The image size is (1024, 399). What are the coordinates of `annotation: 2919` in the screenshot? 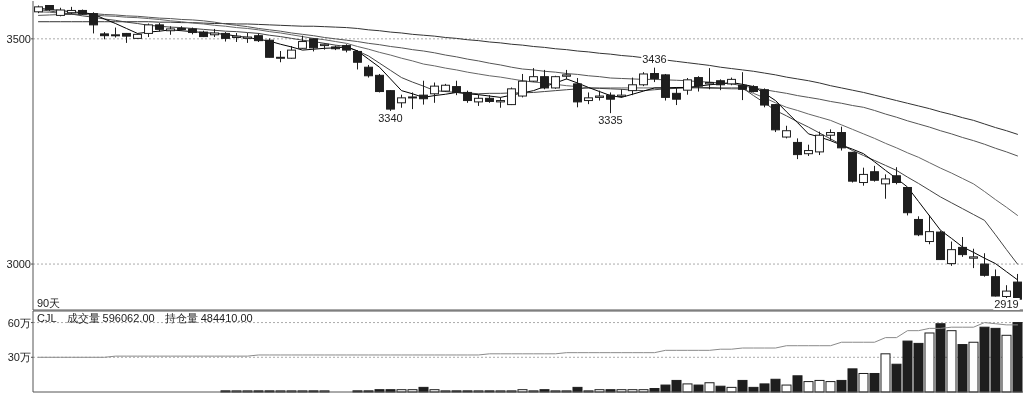 It's located at (1006, 304).